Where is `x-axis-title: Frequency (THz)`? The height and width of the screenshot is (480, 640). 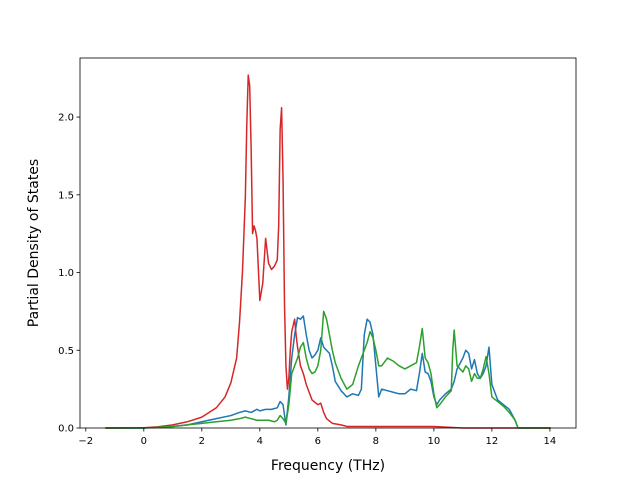 x-axis-title: Frequency (THz) is located at coordinates (328, 466).